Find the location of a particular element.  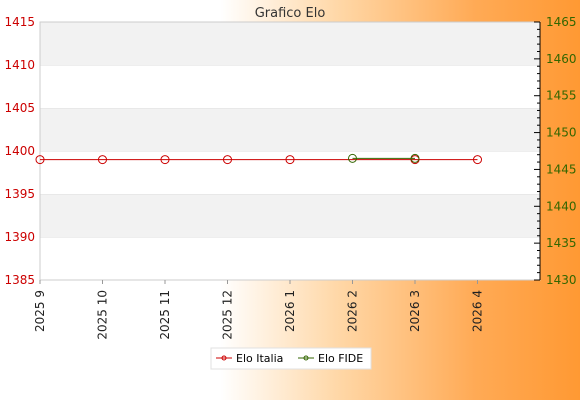

right-tick-label: 1465 is located at coordinates (561, 22).